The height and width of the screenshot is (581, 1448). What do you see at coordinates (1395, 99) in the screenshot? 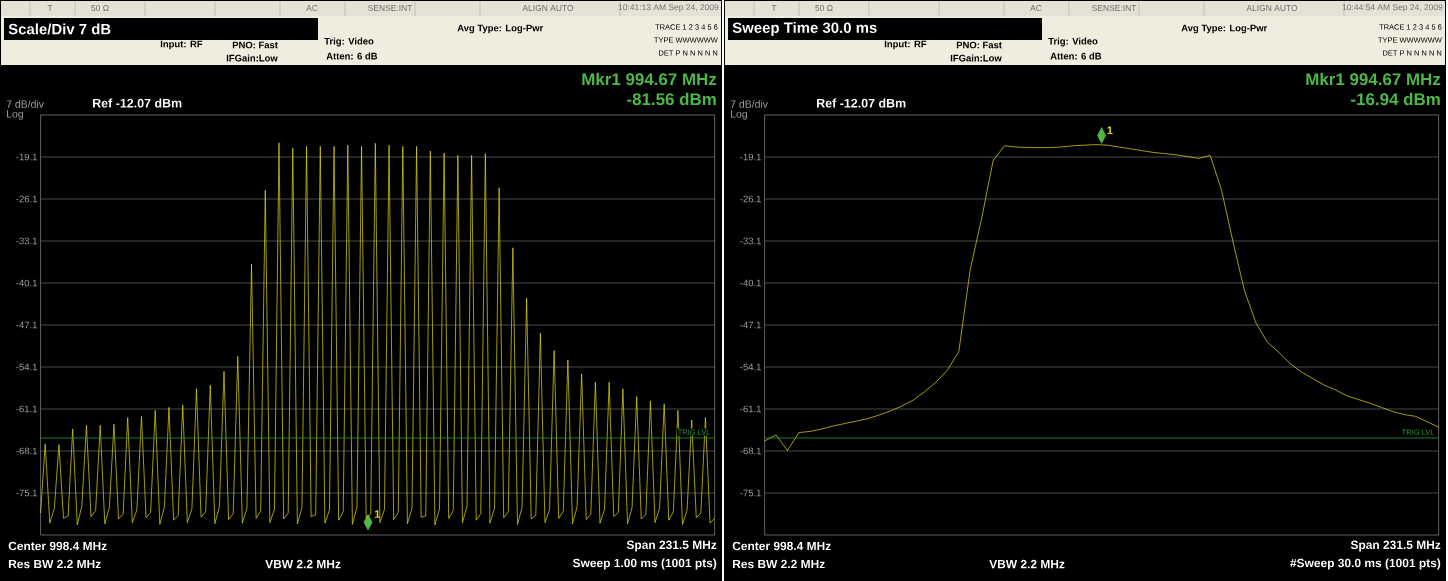
I see `text: -16.94 dBm` at bounding box center [1395, 99].